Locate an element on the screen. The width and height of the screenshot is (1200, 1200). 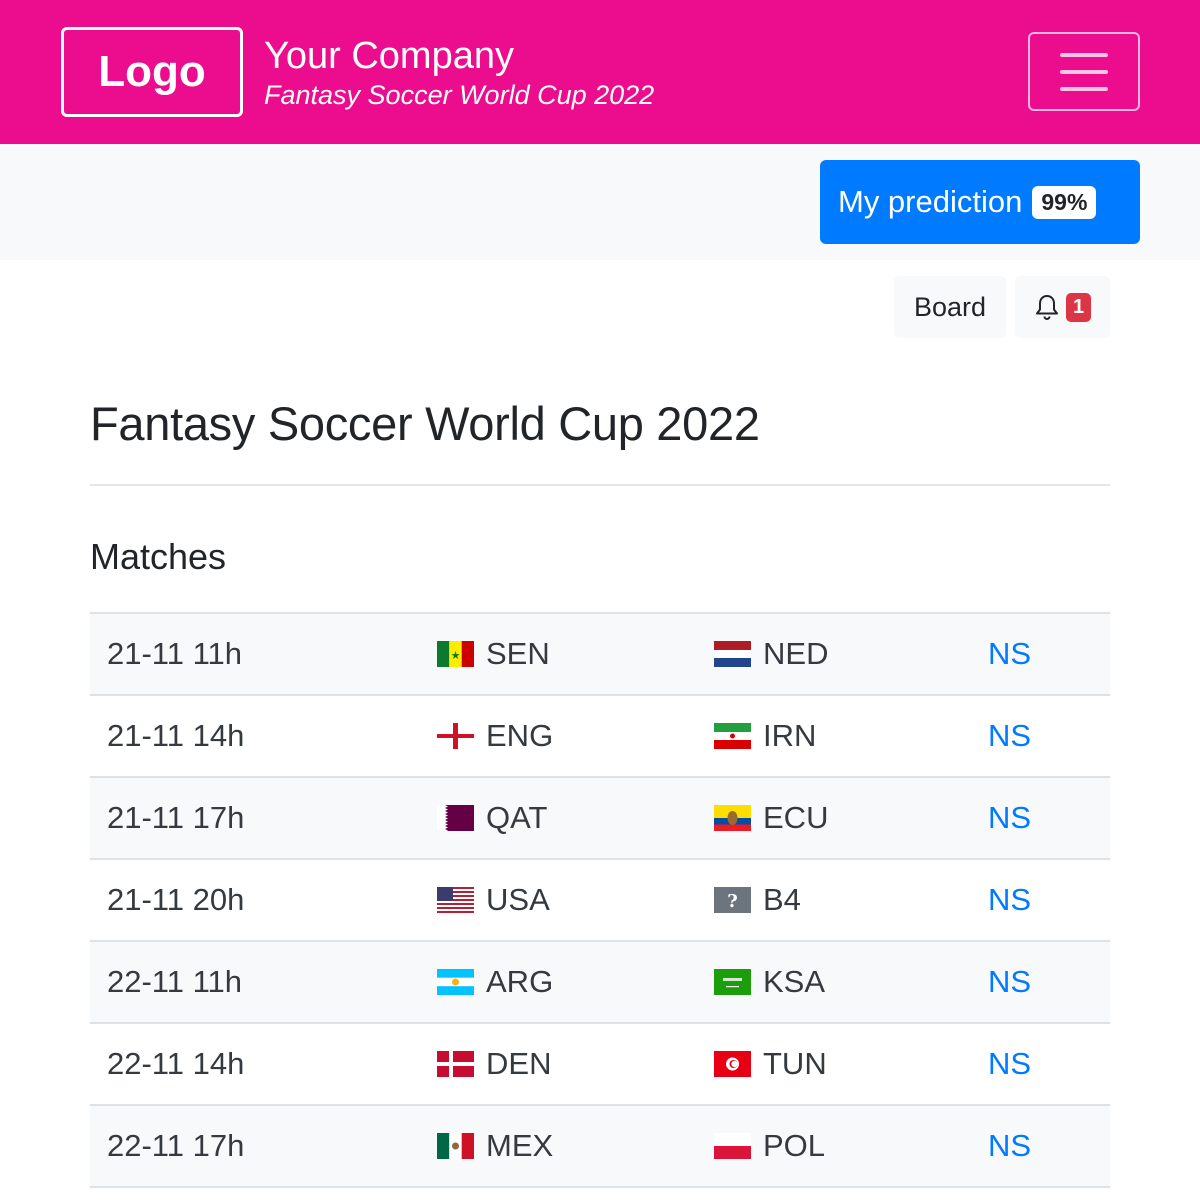
away-team: IRN is located at coordinates (765, 736).